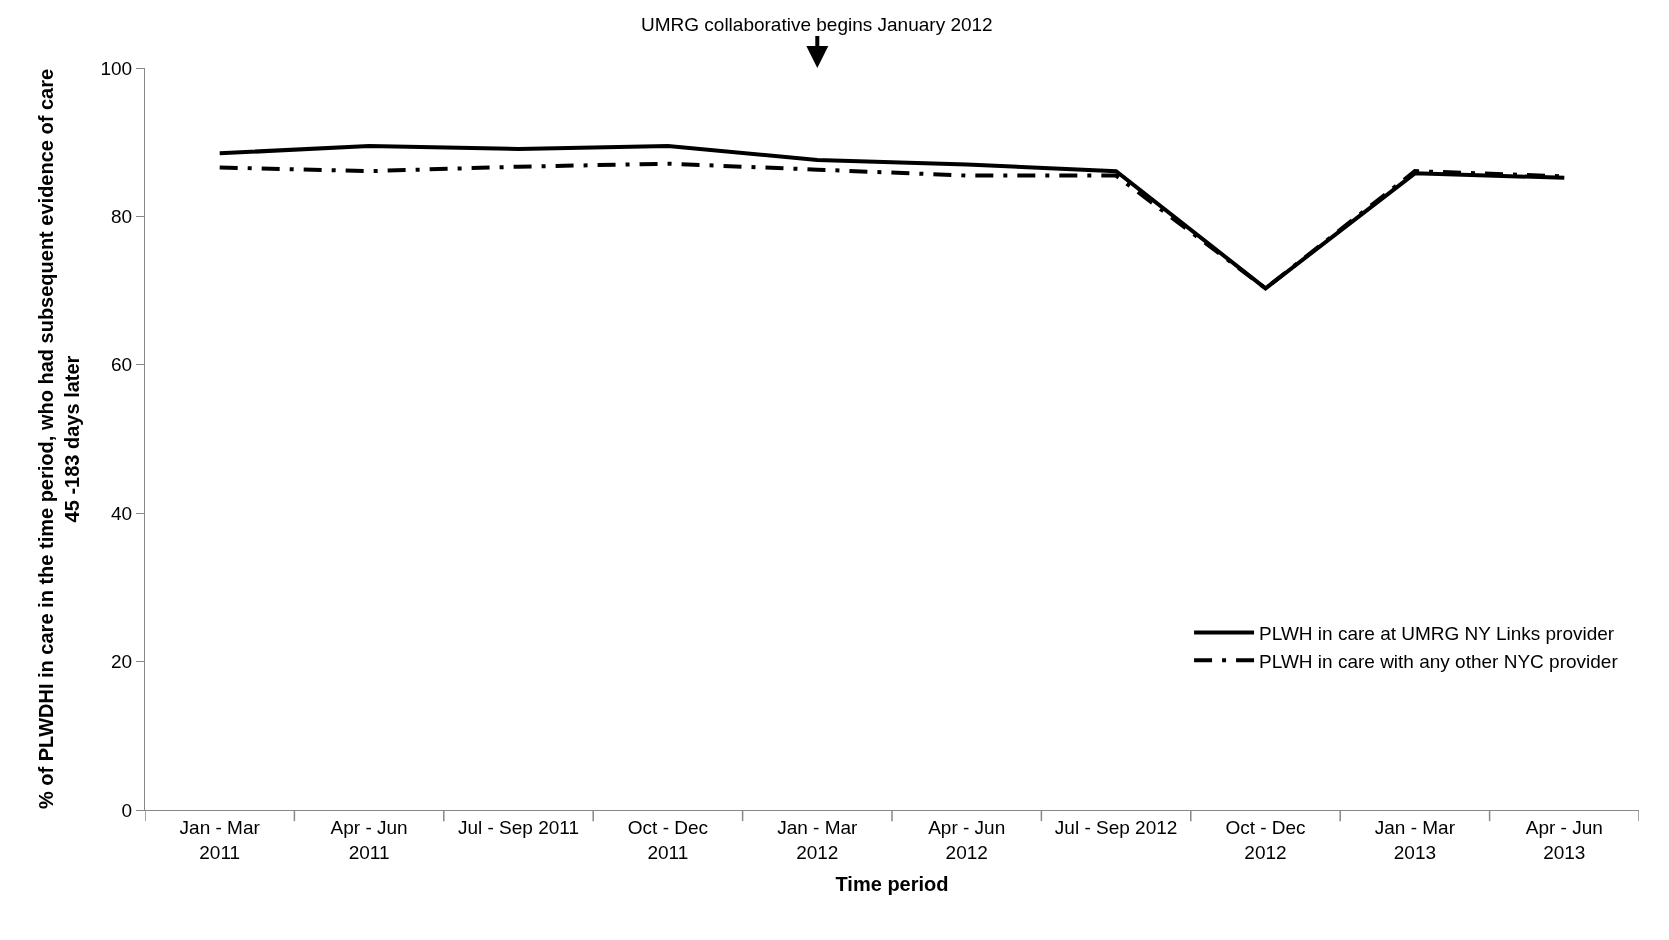 This screenshot has height=940, width=1669. What do you see at coordinates (1437, 634) in the screenshot?
I see `legend-label: PLWH in care at UMRG NY Links provider` at bounding box center [1437, 634].